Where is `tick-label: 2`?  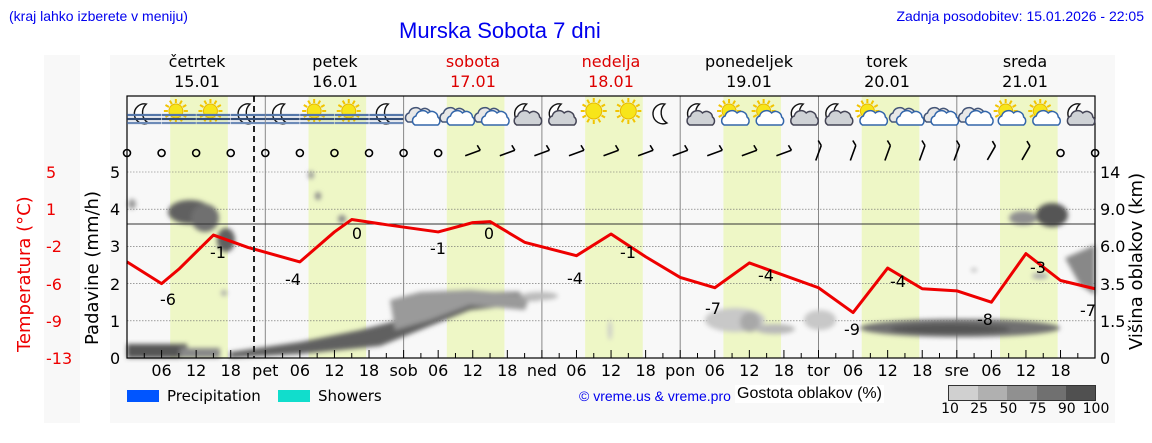
tick-label: 2 is located at coordinates (115, 284).